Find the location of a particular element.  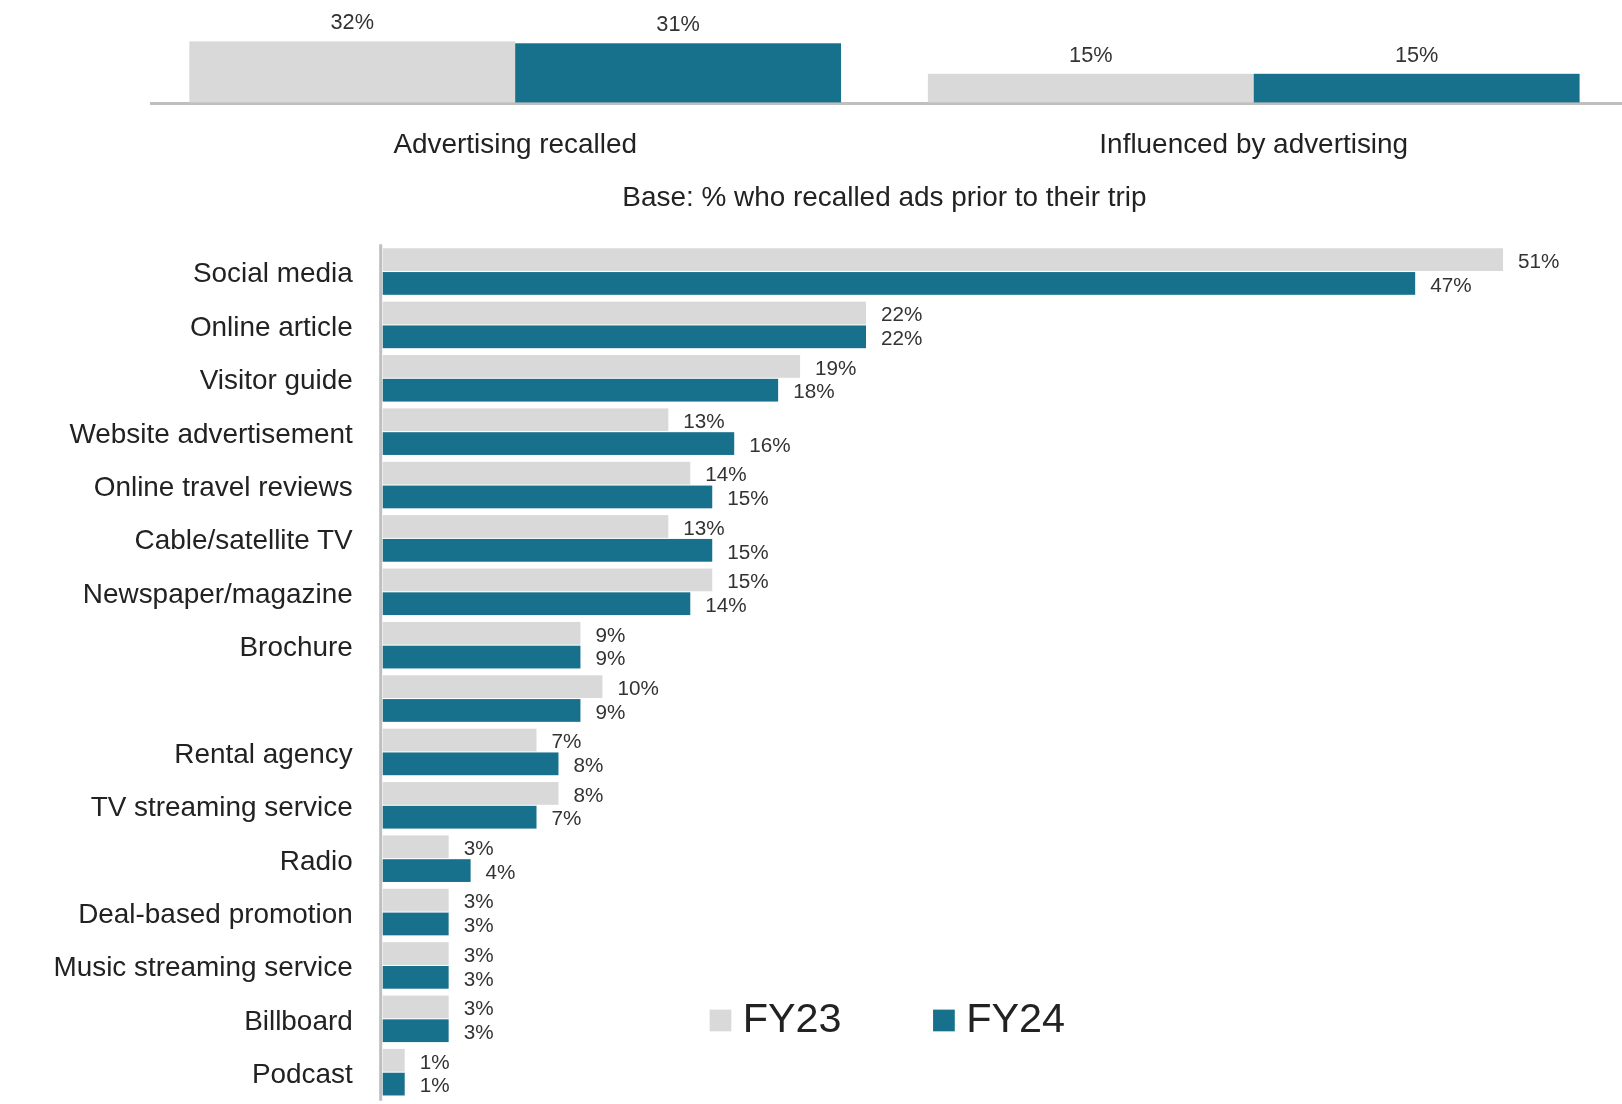

x-tick-label: Advertising recalled is located at coordinates (515, 144).